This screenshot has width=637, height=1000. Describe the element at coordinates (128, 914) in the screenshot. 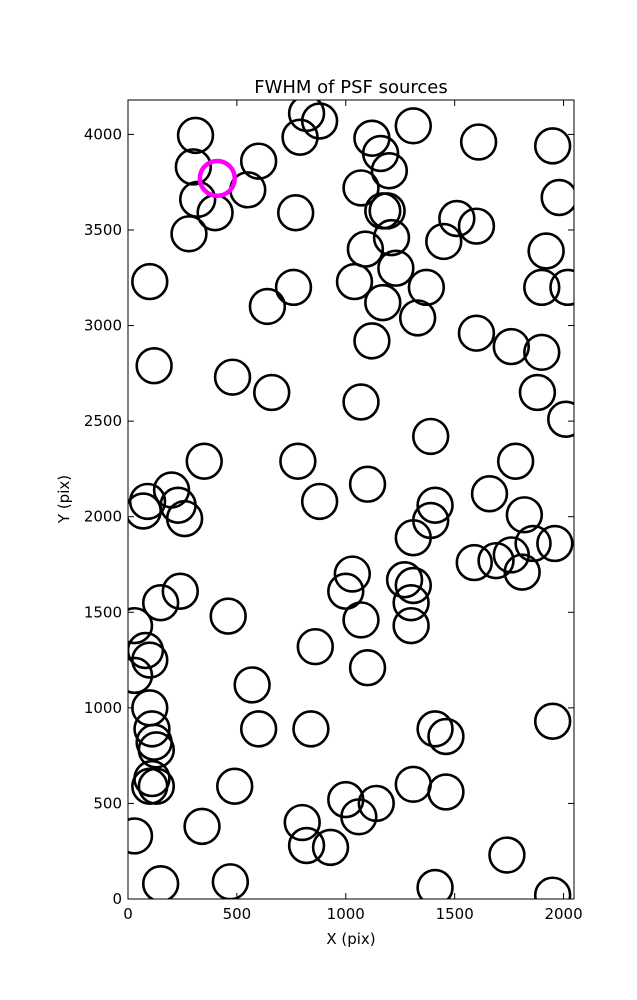

I see `x-tick-label: 0` at that location.